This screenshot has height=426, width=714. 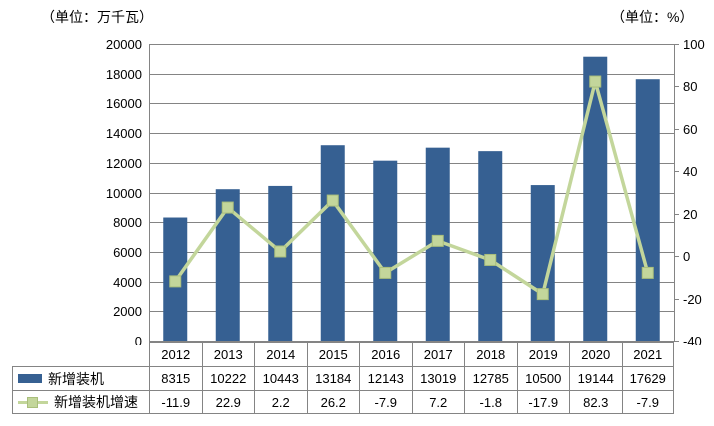 I want to click on right-axis-tick-label: 0, so click(x=686, y=256).